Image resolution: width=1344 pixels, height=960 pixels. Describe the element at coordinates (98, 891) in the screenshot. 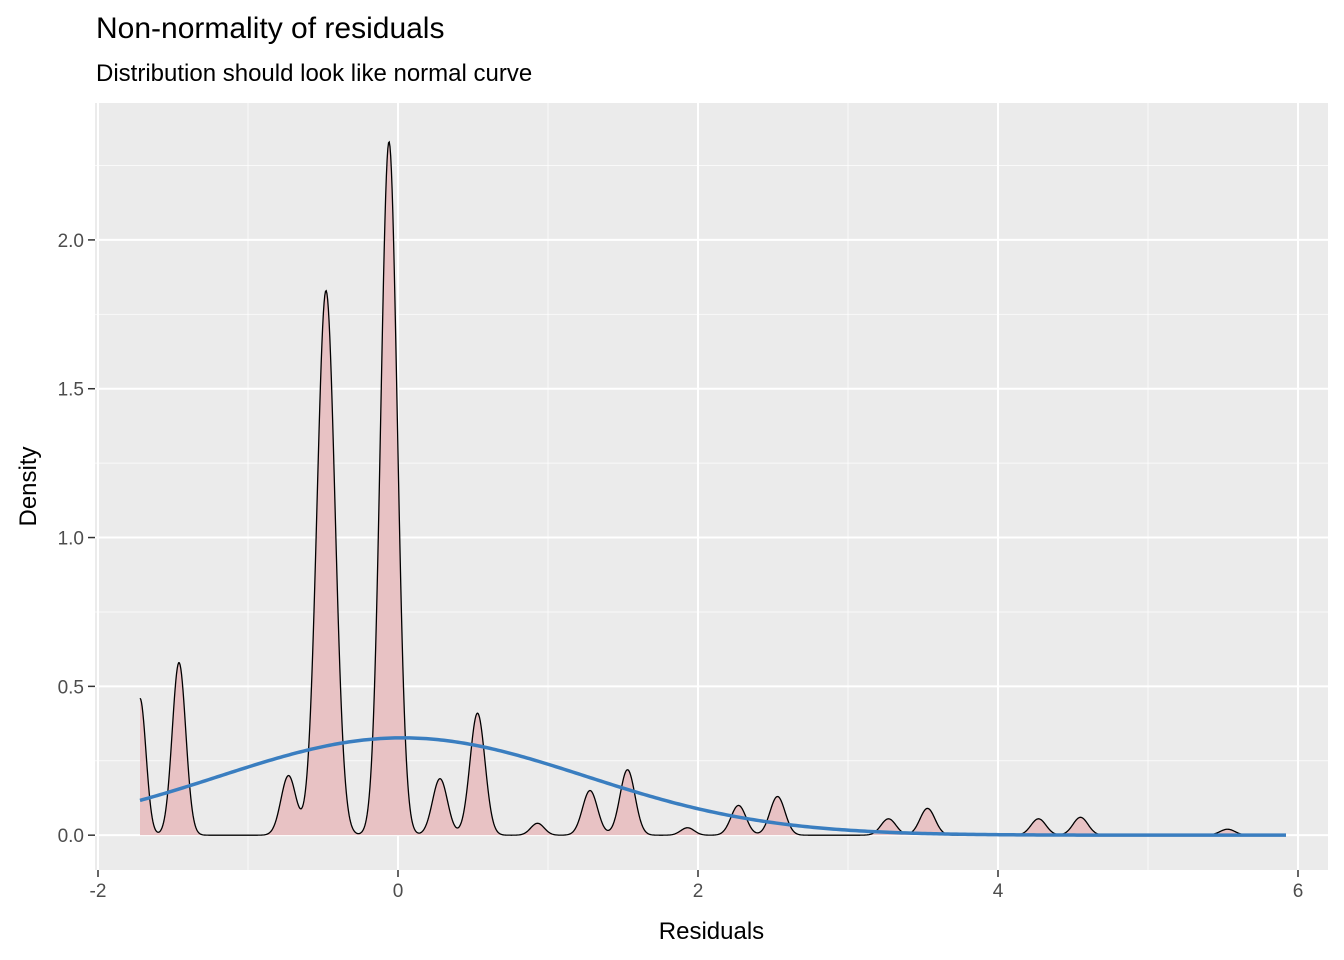

I see `x-tick-label: -2` at that location.